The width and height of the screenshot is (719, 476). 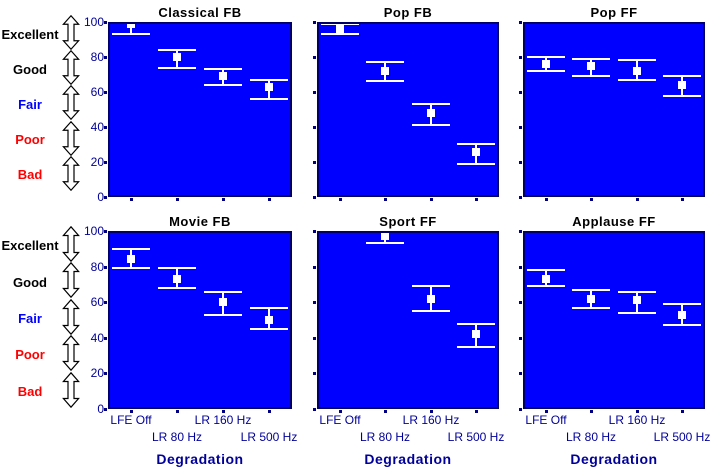 What do you see at coordinates (200, 221) in the screenshot?
I see `subplot-title-movie-fb: Movie FB` at bounding box center [200, 221].